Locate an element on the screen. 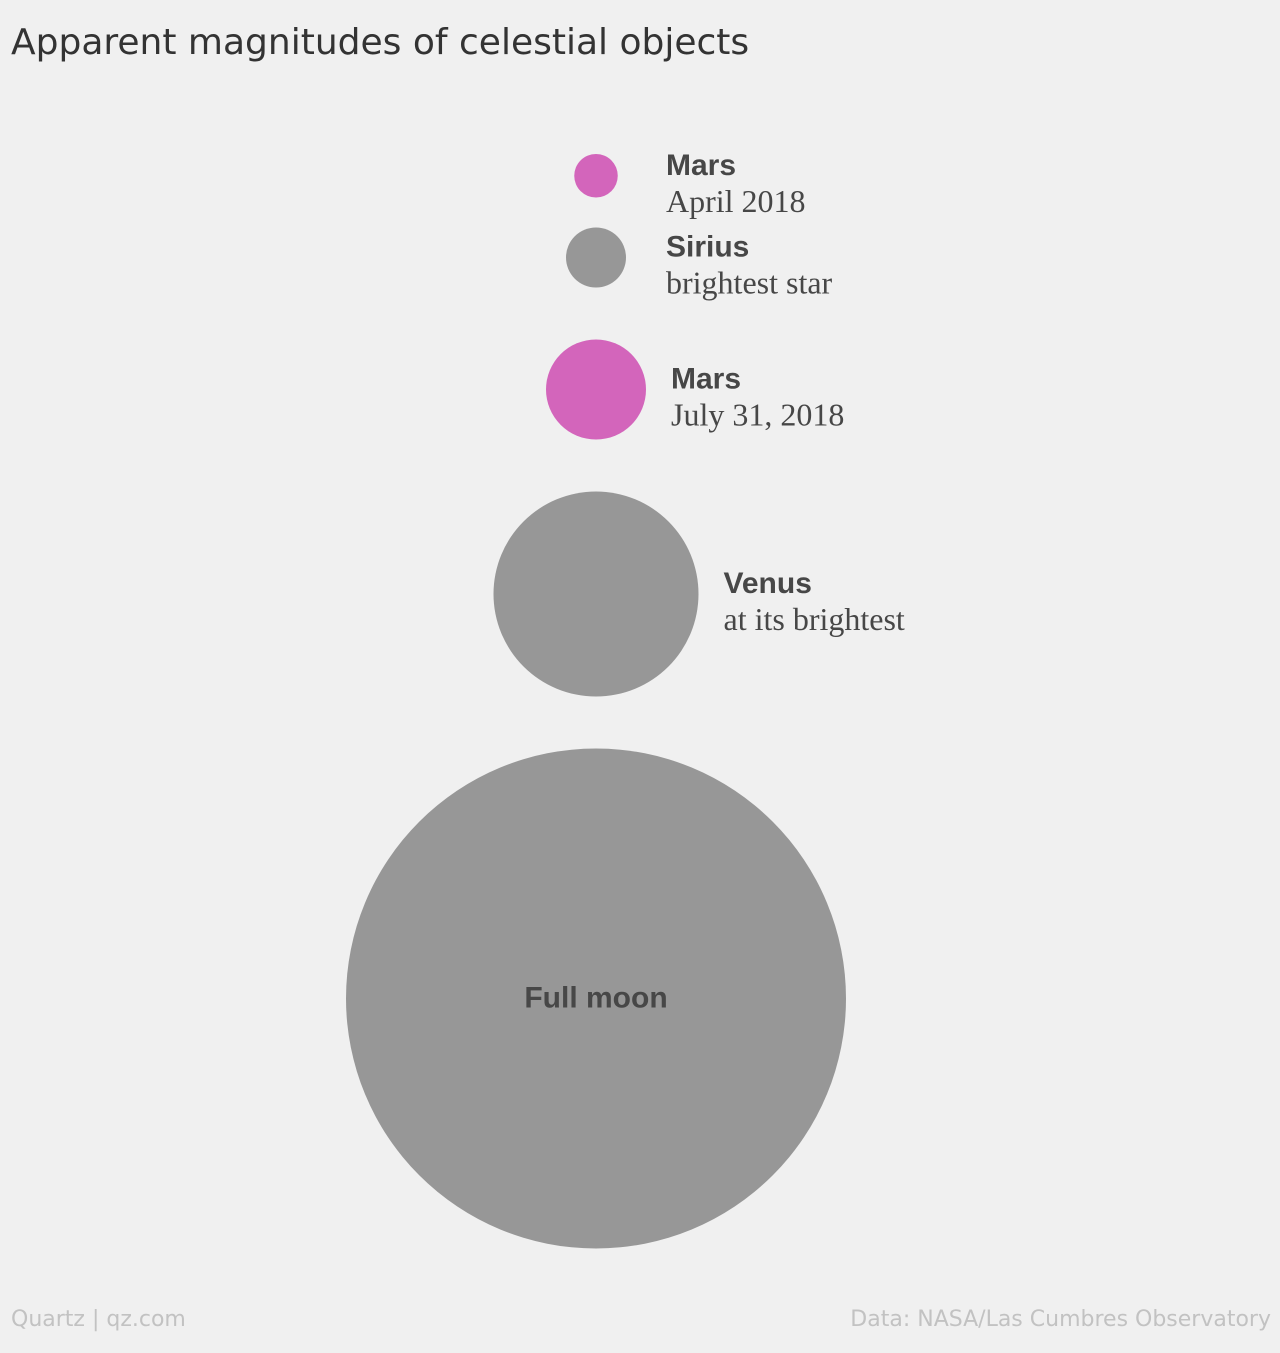  label-sub-sirius-1: brightest star is located at coordinates (749, 283).